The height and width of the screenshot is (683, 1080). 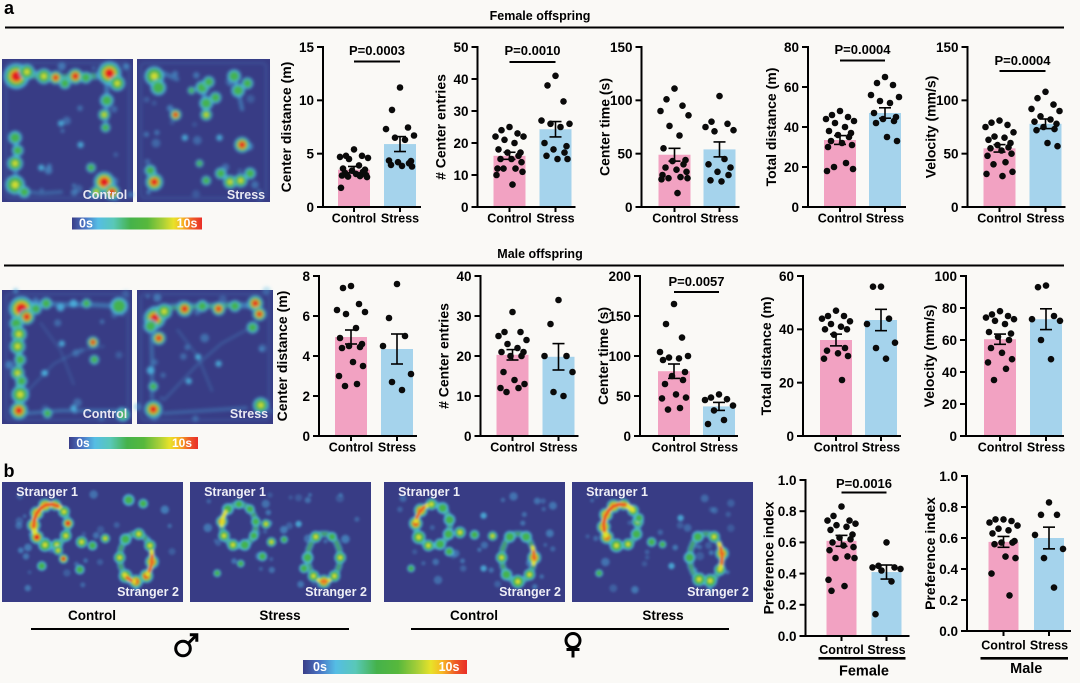 What do you see at coordinates (540, 16) in the screenshot?
I see `svg-text: Female offspring` at bounding box center [540, 16].